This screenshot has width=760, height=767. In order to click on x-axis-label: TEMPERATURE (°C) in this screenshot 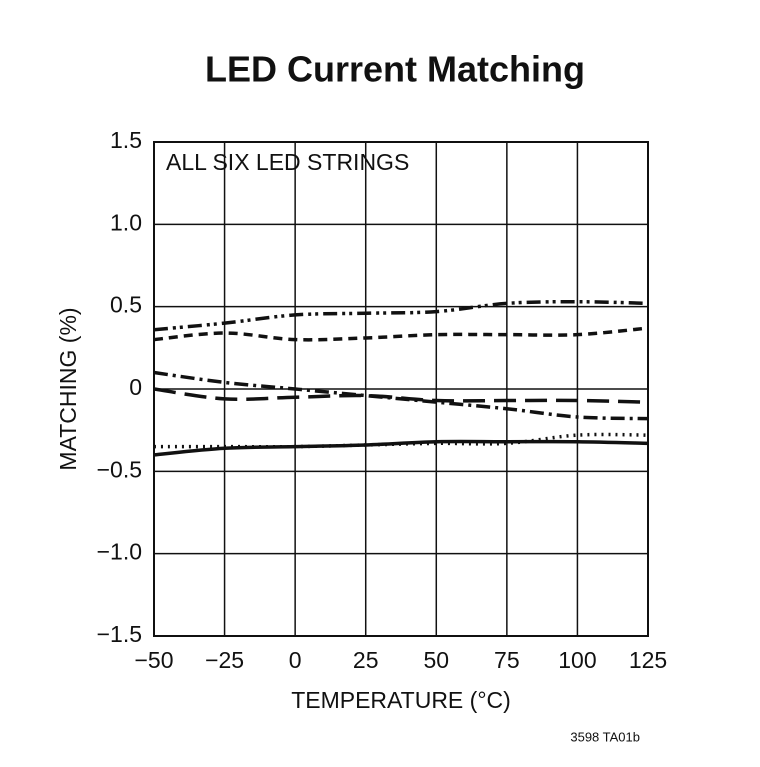, I will do `click(401, 700)`.